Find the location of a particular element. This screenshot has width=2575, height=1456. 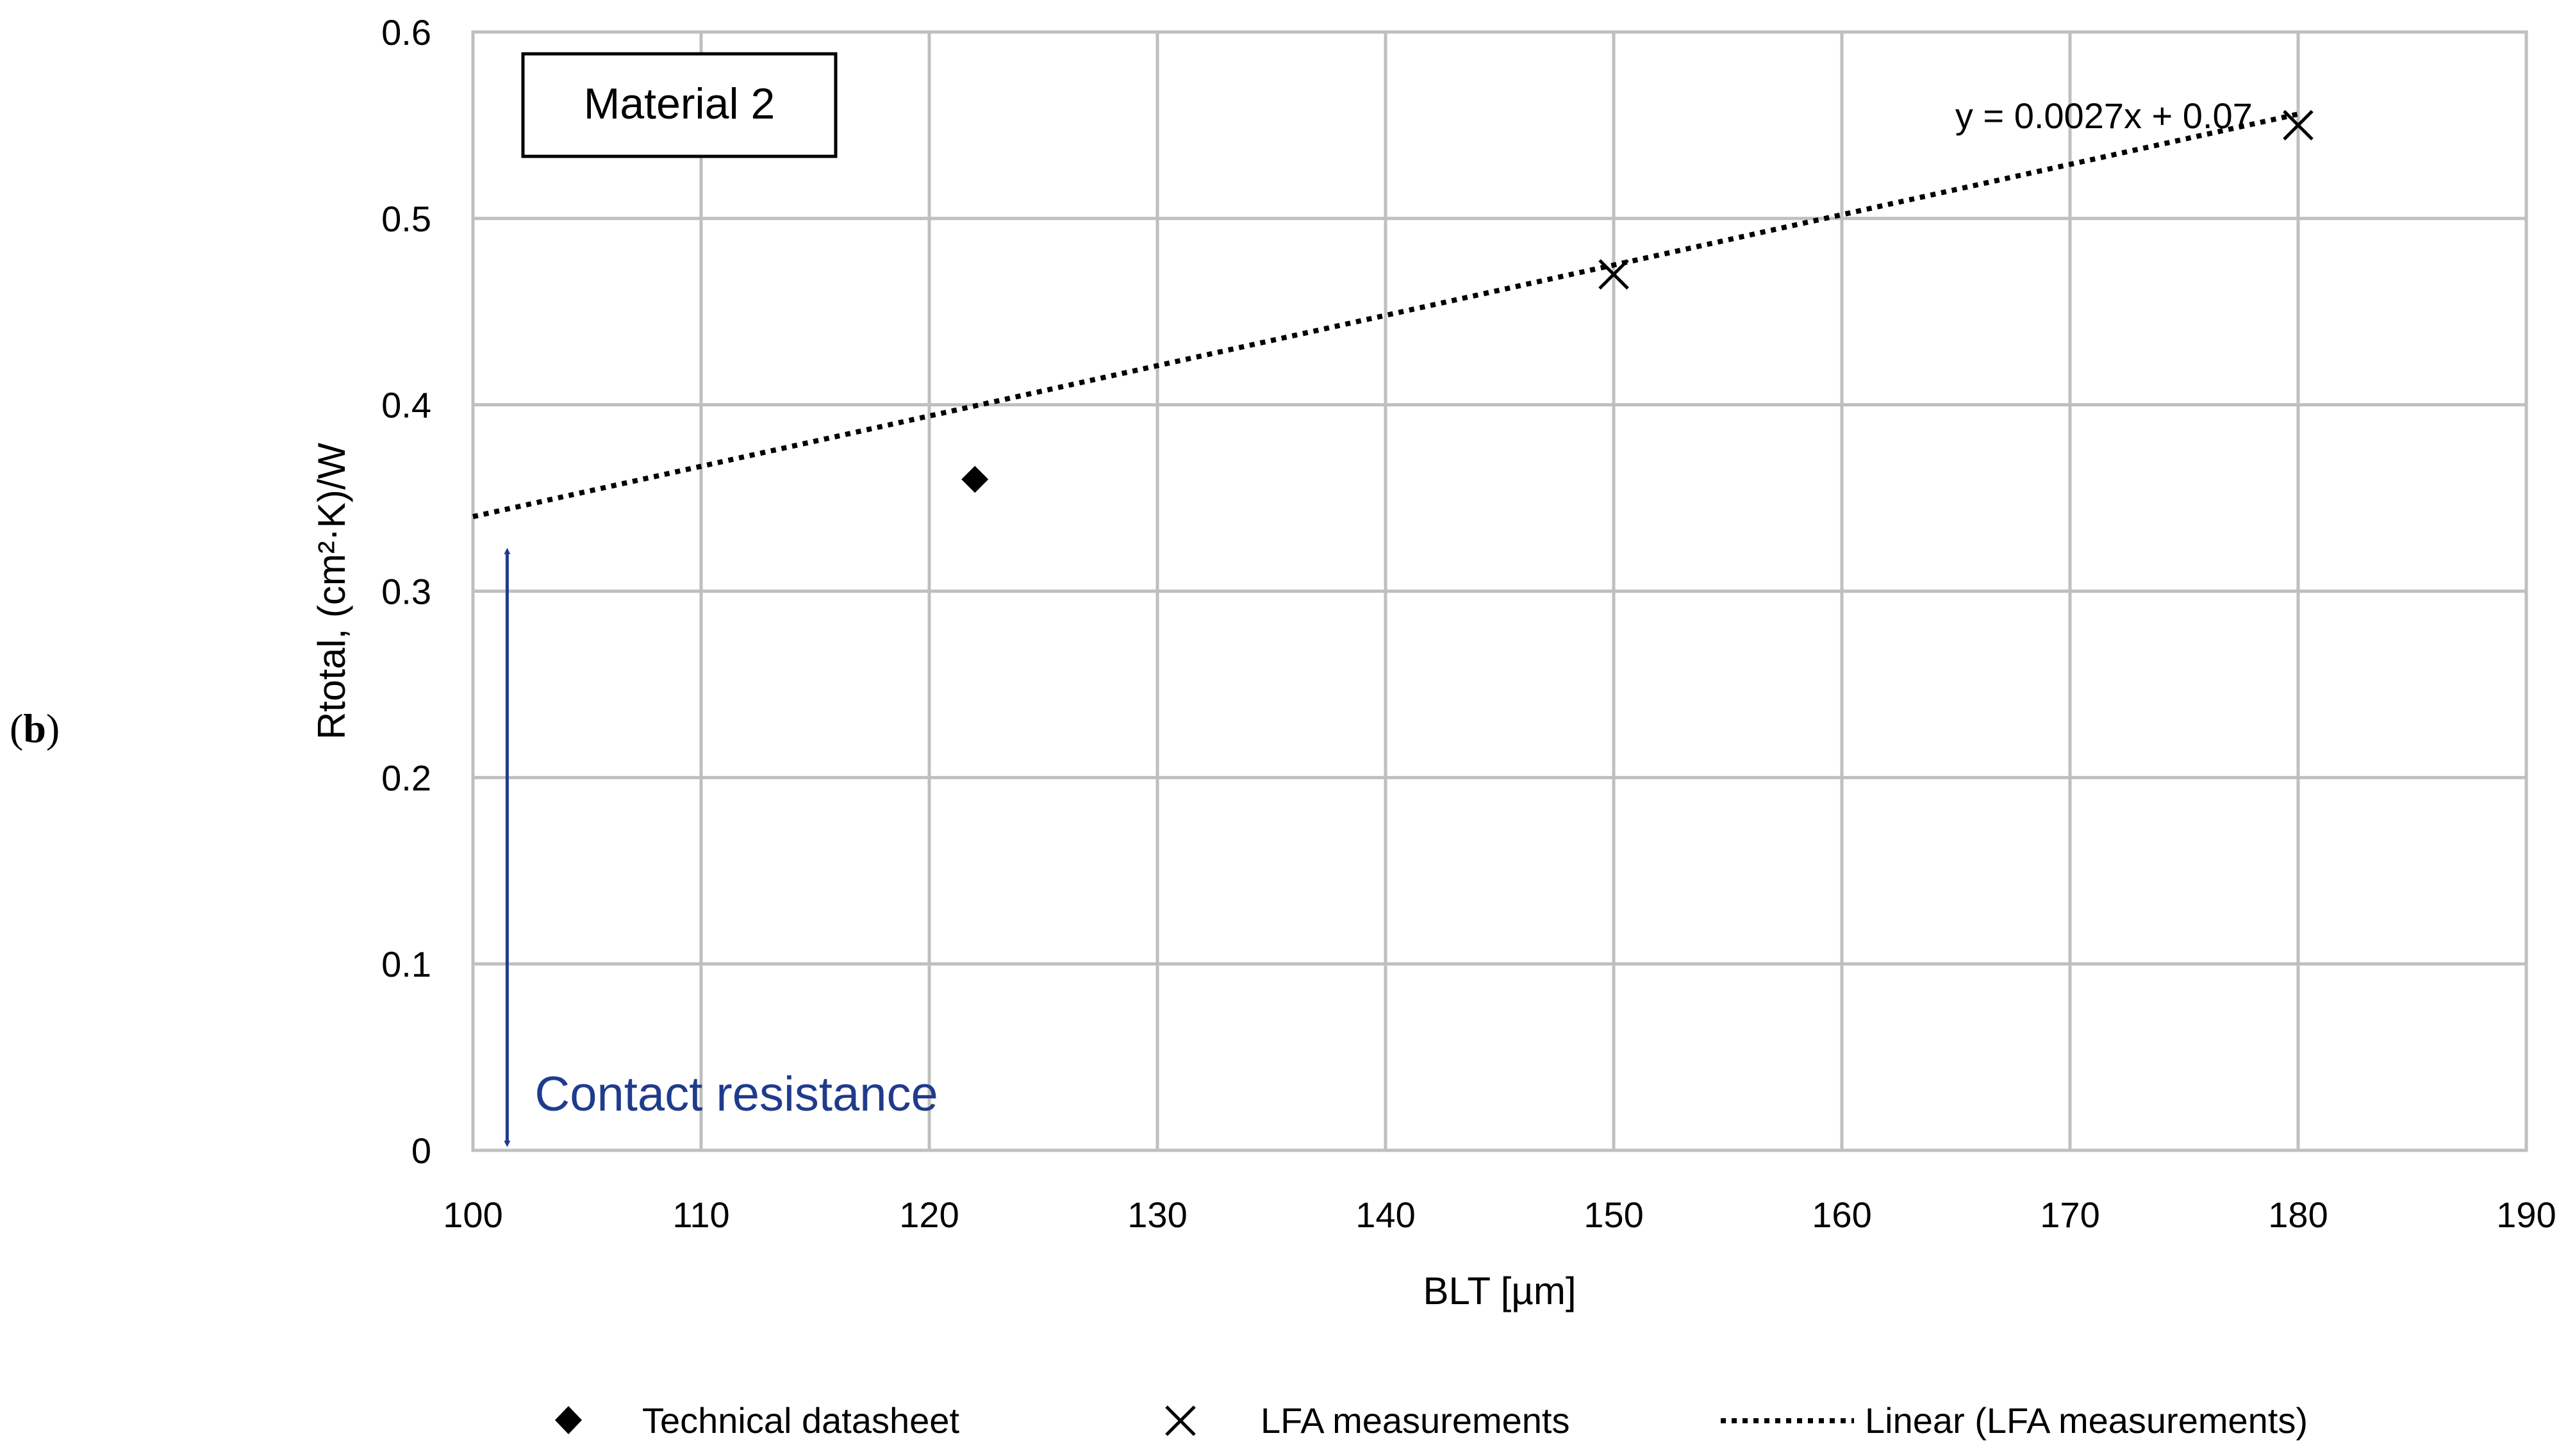

x-axis-title: BLT [µm] is located at coordinates (1500, 1291).